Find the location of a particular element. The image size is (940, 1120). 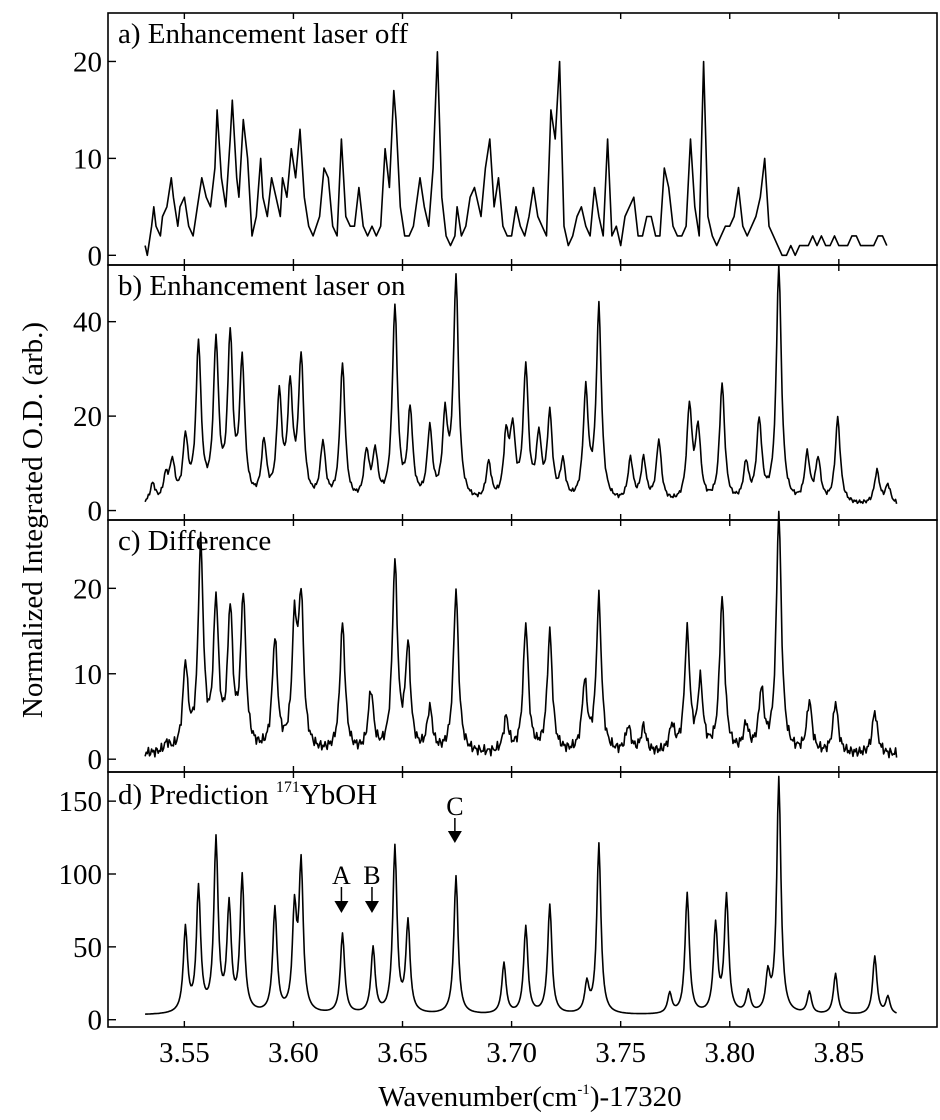

panel-title: b) Enhancement laser on is located at coordinates (262, 286).